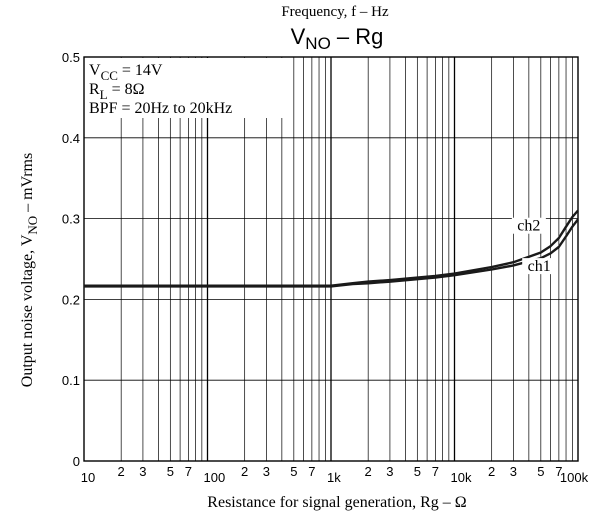 This screenshot has width=594, height=517. I want to click on condition-line: VCC = 14V, so click(126, 72).